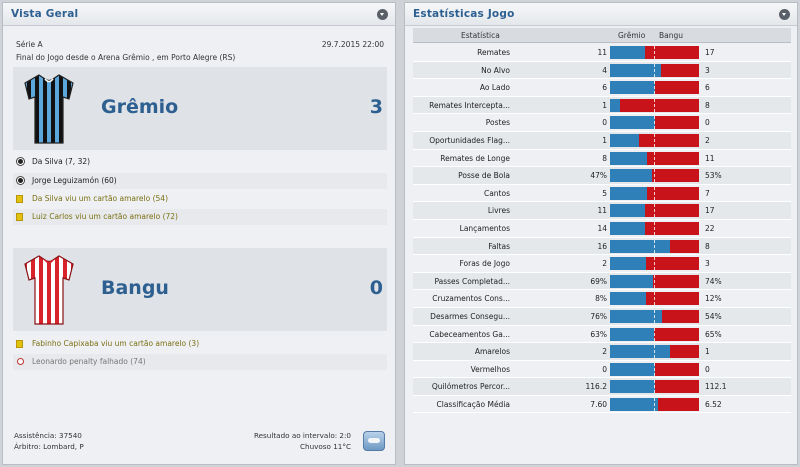  Describe the element at coordinates (707, 105) in the screenshot. I see `stat-away-value: 8` at that location.